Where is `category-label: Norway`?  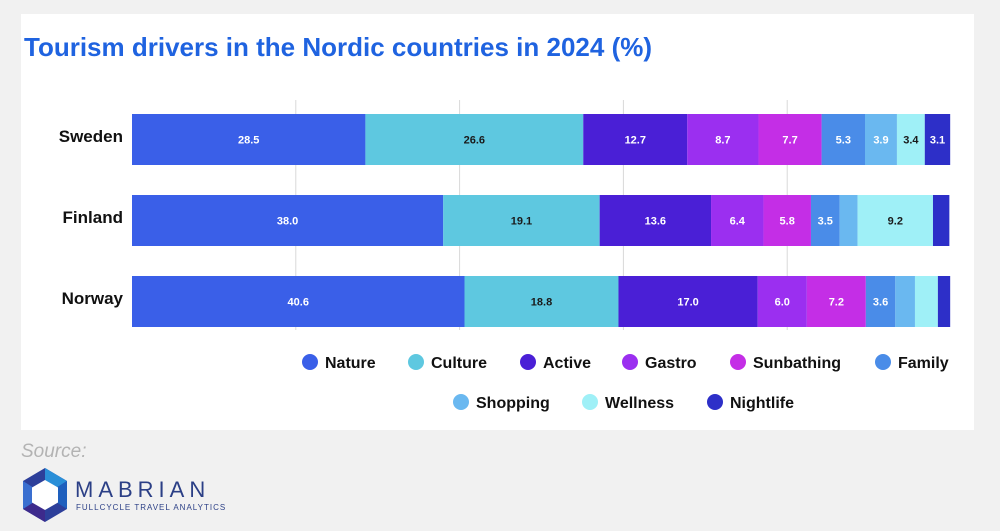
category-label: Norway is located at coordinates (93, 298).